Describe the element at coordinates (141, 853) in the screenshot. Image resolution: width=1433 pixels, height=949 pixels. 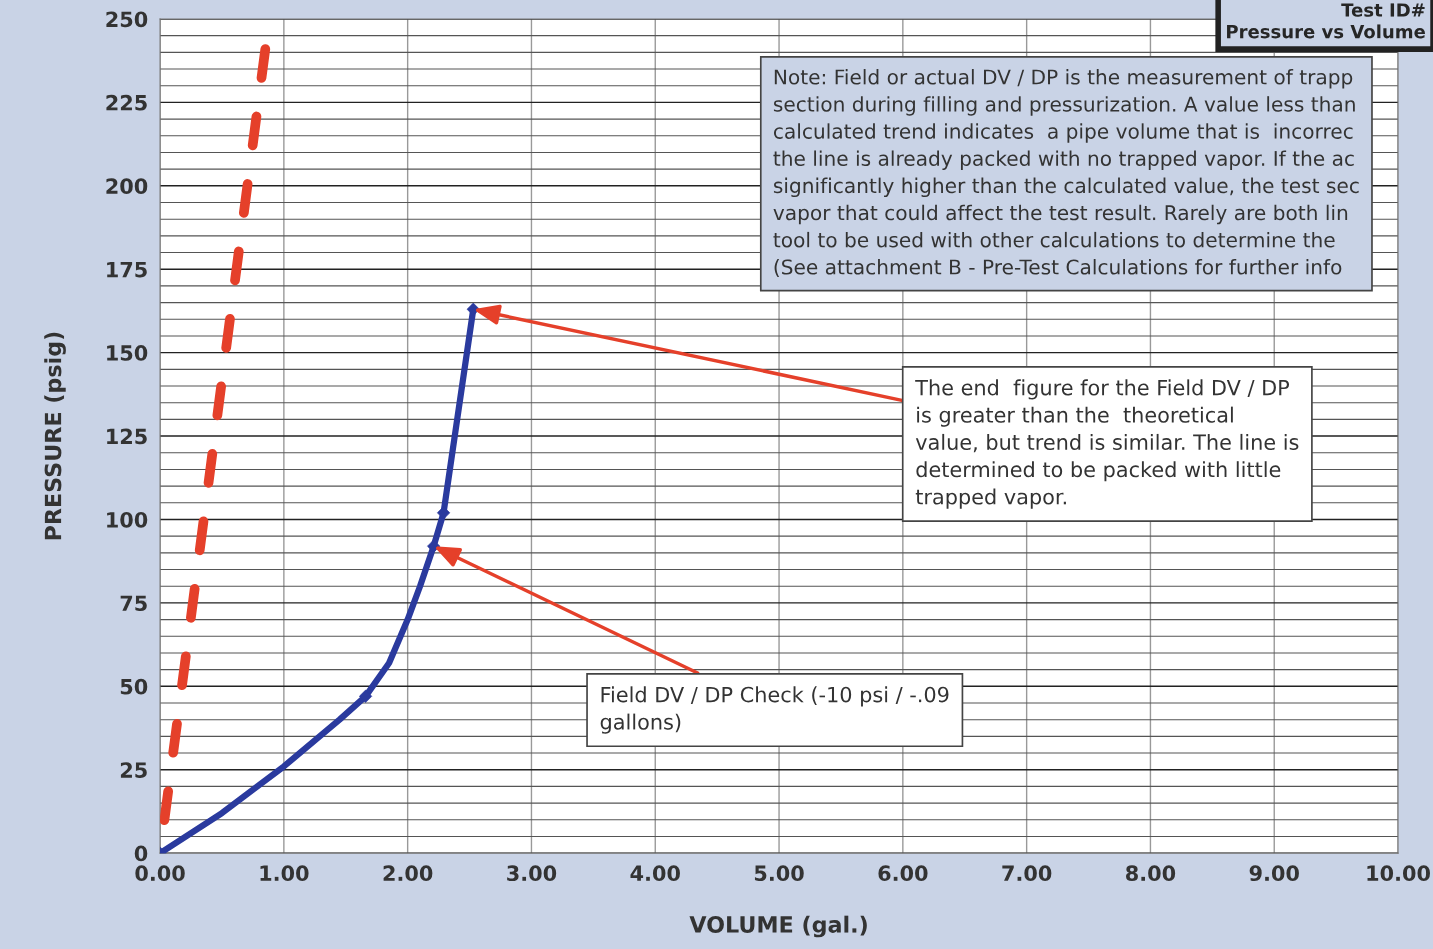
I see `y-tick-label: 0` at that location.